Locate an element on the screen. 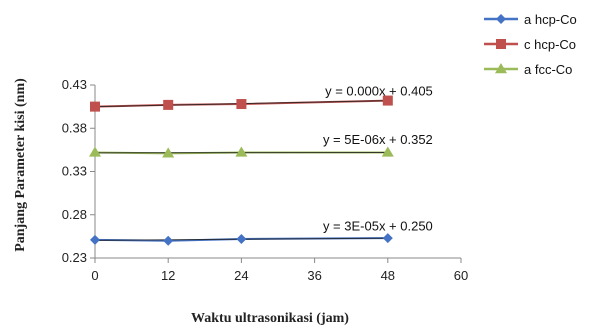 Image resolution: width=593 pixels, height=329 pixels. legend-label: a hcp-Co is located at coordinates (550, 19).